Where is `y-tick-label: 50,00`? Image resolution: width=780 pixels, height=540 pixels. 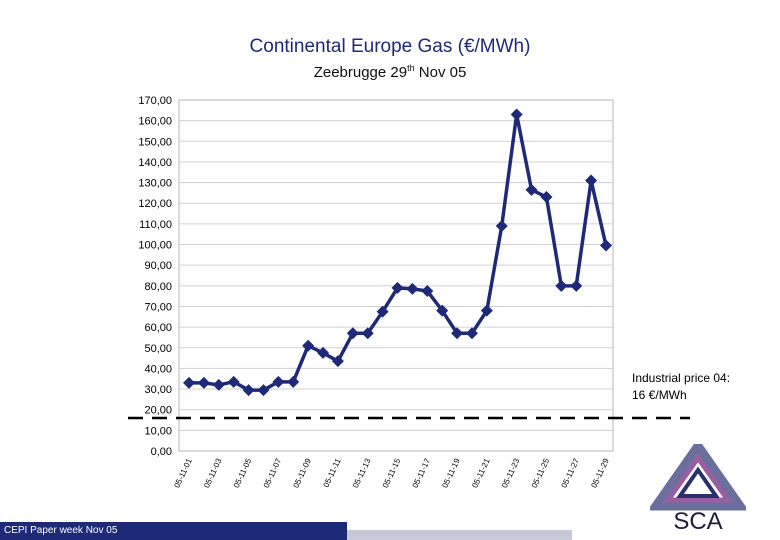
y-tick-label: 50,00 is located at coordinates (158, 349).